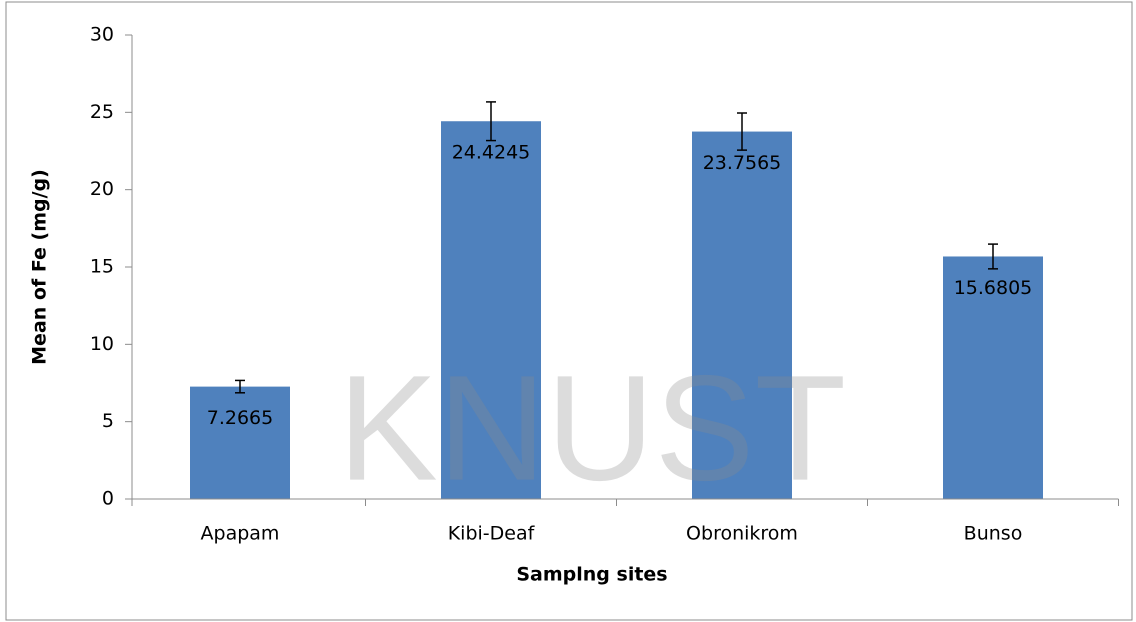  What do you see at coordinates (492, 534) in the screenshot?
I see `x-tick-label: Kibi-Deaf` at bounding box center [492, 534].